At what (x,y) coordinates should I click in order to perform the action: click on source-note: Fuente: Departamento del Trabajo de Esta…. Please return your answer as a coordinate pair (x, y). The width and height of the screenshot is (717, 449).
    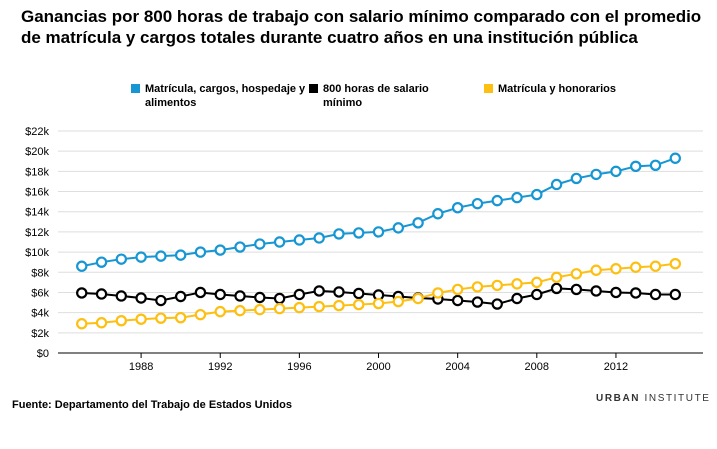
    Looking at the image, I should click on (152, 405).